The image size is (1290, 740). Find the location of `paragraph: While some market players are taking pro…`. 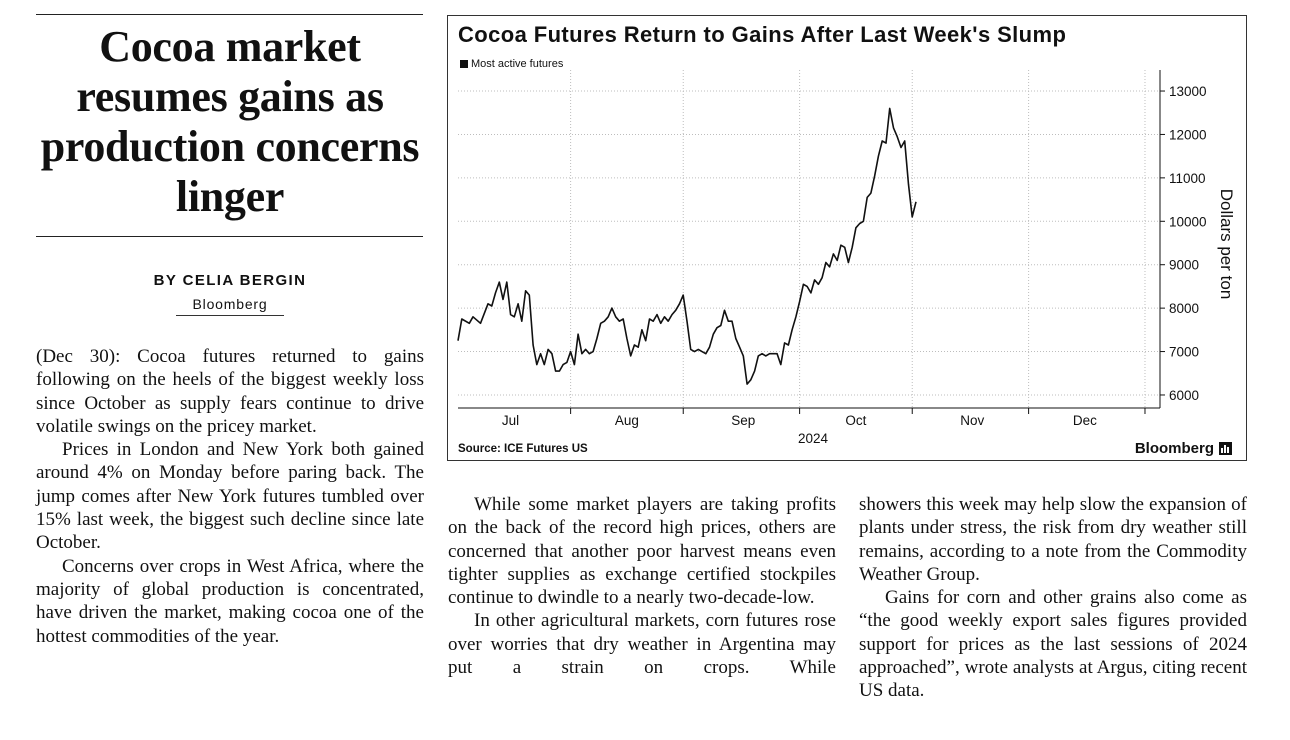

paragraph: While some market players are taking pro… is located at coordinates (642, 551).